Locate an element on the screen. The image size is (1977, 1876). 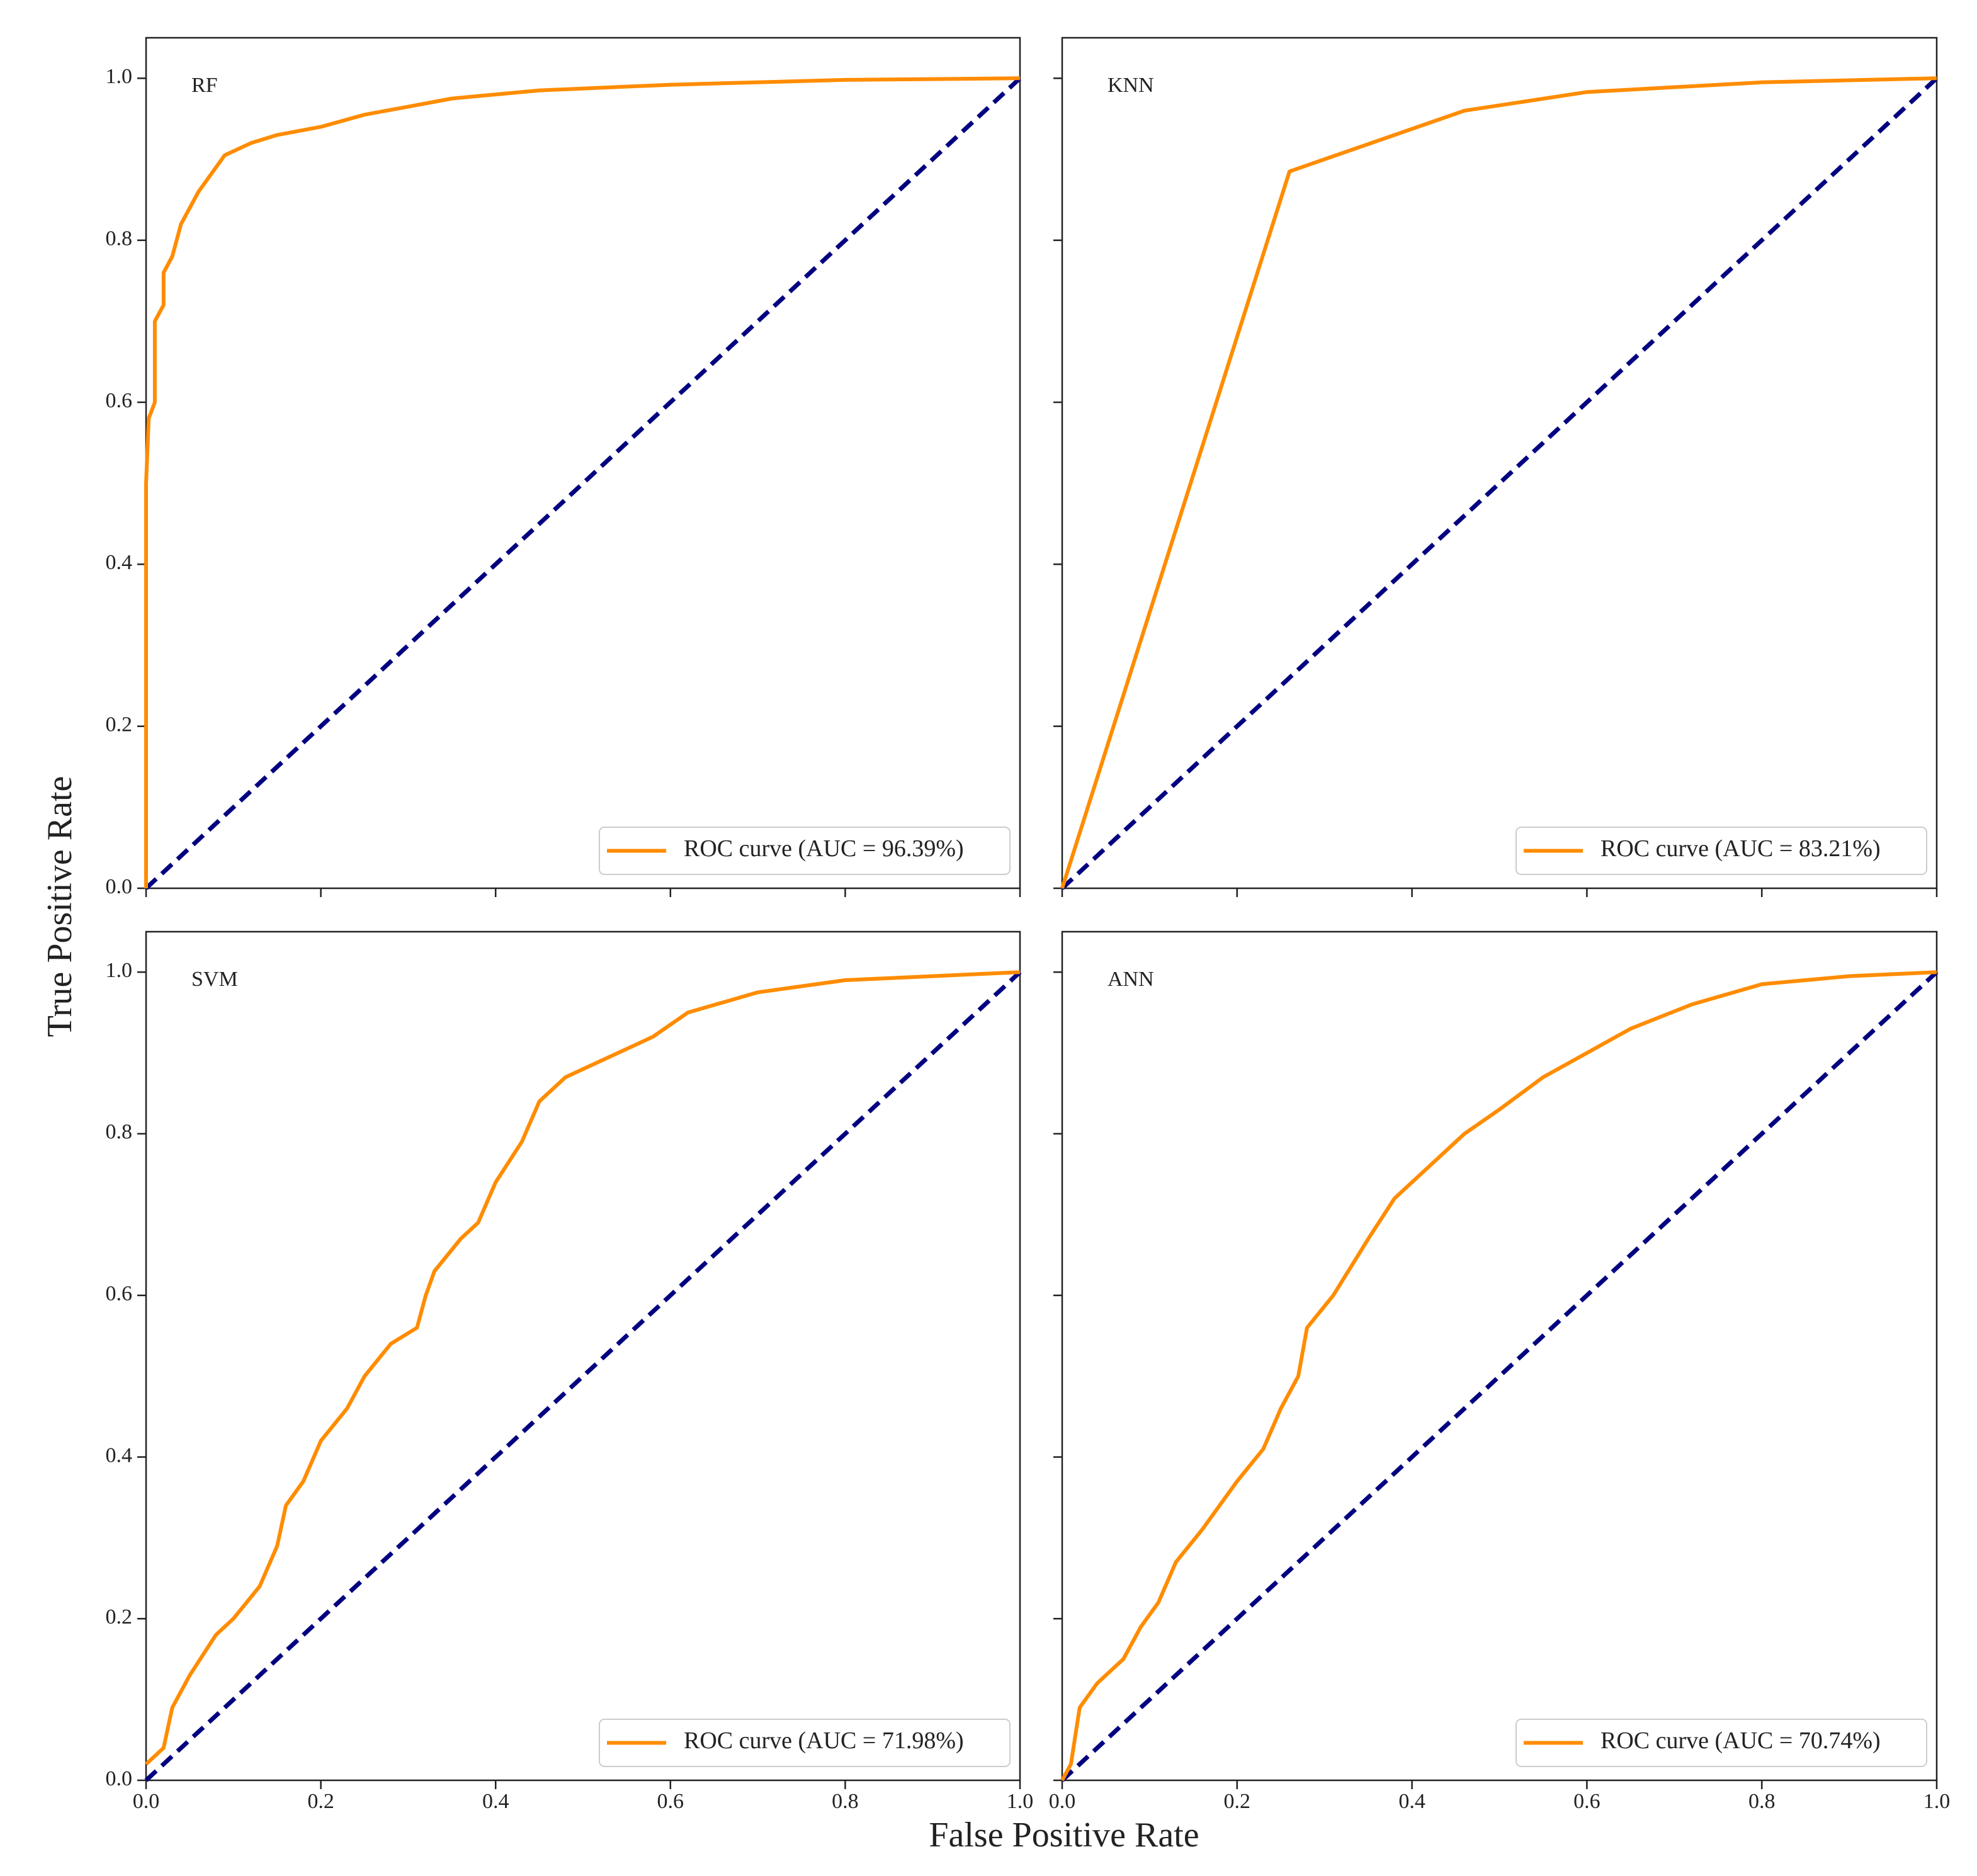
panel-label: ANN is located at coordinates (1131, 979).